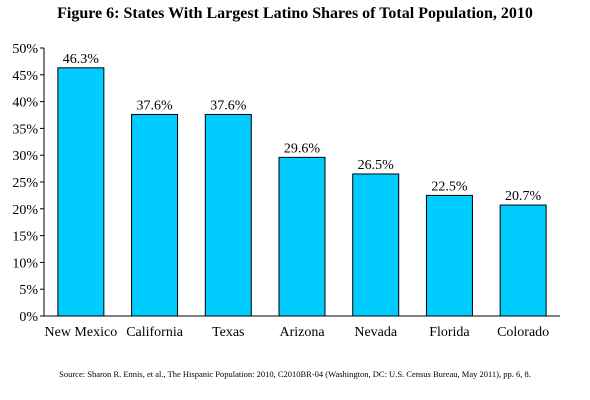 This screenshot has height=400, width=590. I want to click on y-tick-label: 0%, so click(28, 317).